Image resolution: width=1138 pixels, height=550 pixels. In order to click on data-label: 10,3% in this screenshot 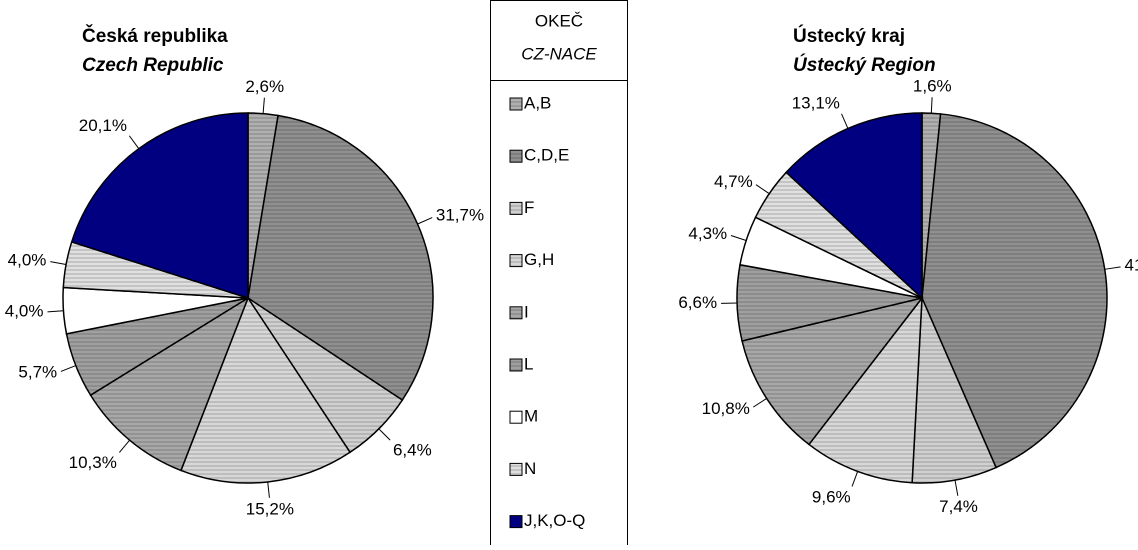, I will do `click(93, 462)`.